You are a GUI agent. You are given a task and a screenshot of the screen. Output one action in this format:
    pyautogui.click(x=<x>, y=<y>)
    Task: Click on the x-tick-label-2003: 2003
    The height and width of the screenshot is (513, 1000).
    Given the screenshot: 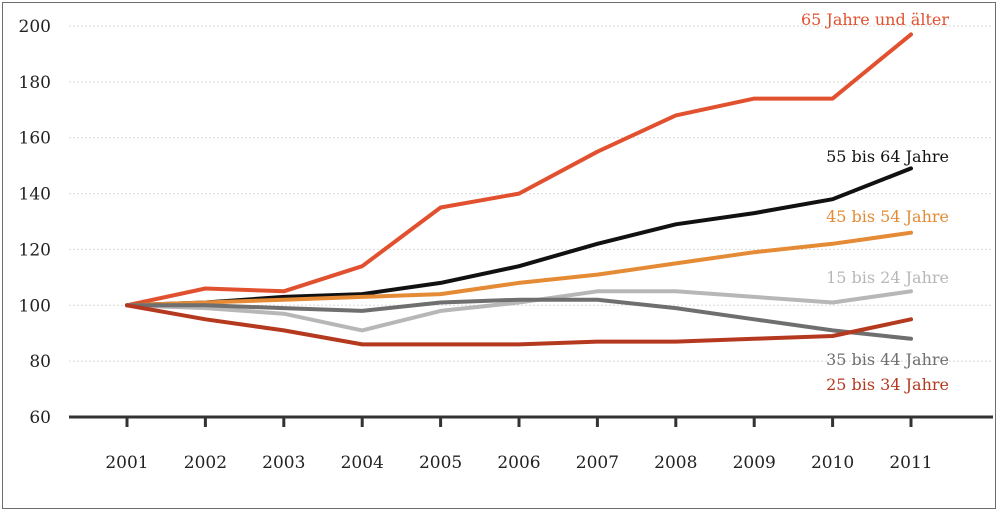 What is the action you would take?
    pyautogui.click(x=283, y=463)
    